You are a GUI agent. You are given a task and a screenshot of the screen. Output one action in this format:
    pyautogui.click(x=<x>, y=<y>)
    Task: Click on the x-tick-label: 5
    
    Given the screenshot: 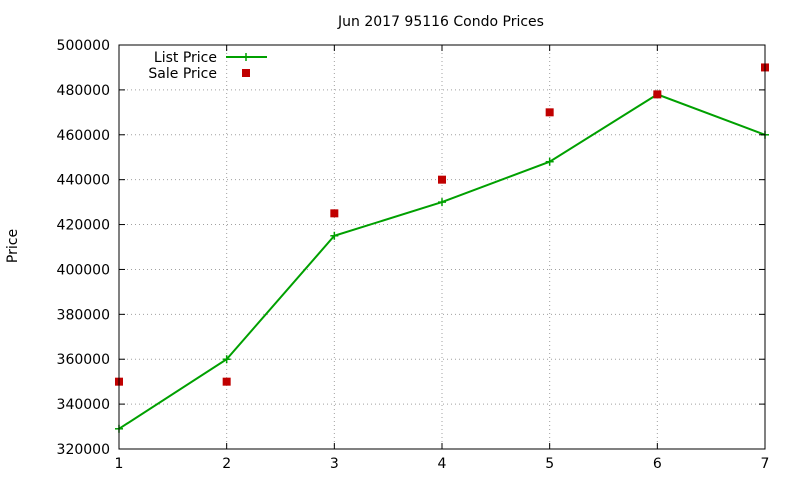 What is the action you would take?
    pyautogui.click(x=549, y=464)
    